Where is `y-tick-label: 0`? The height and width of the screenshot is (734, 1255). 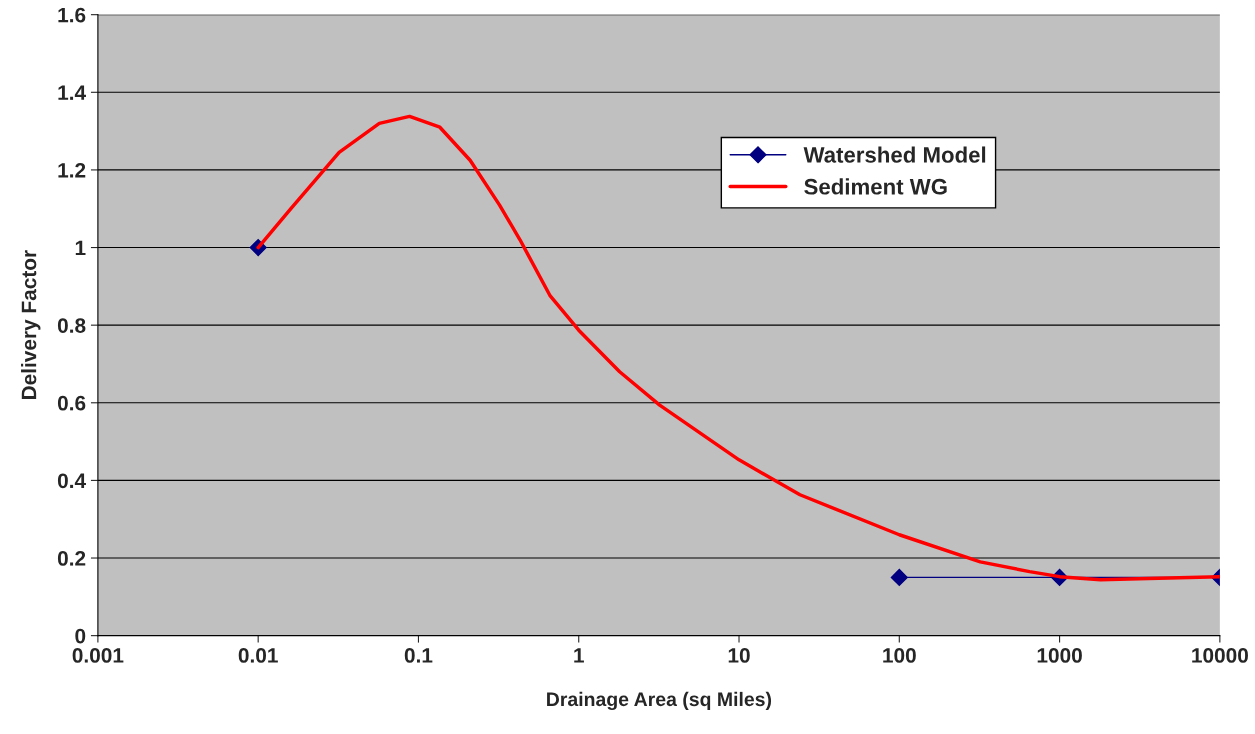 y-tick-label: 0 is located at coordinates (80, 636).